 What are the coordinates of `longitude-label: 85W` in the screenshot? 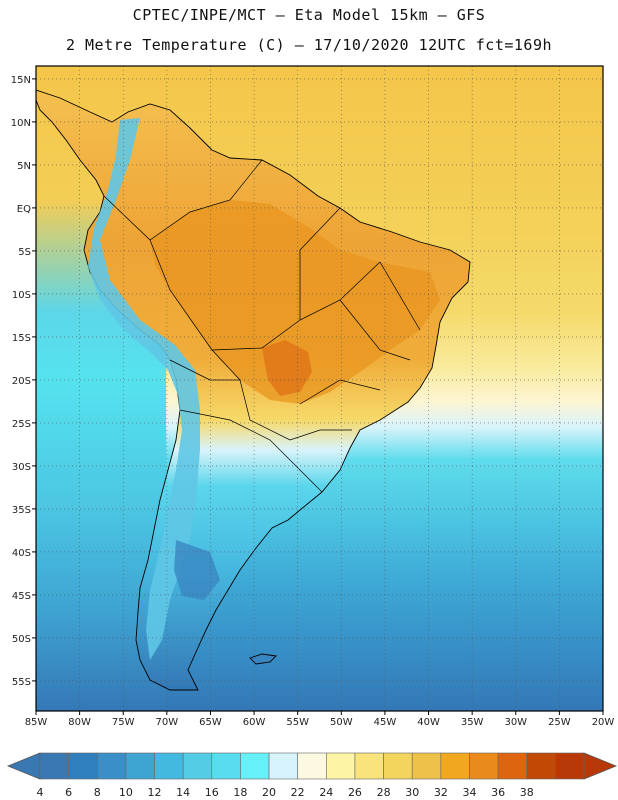 It's located at (36, 722).